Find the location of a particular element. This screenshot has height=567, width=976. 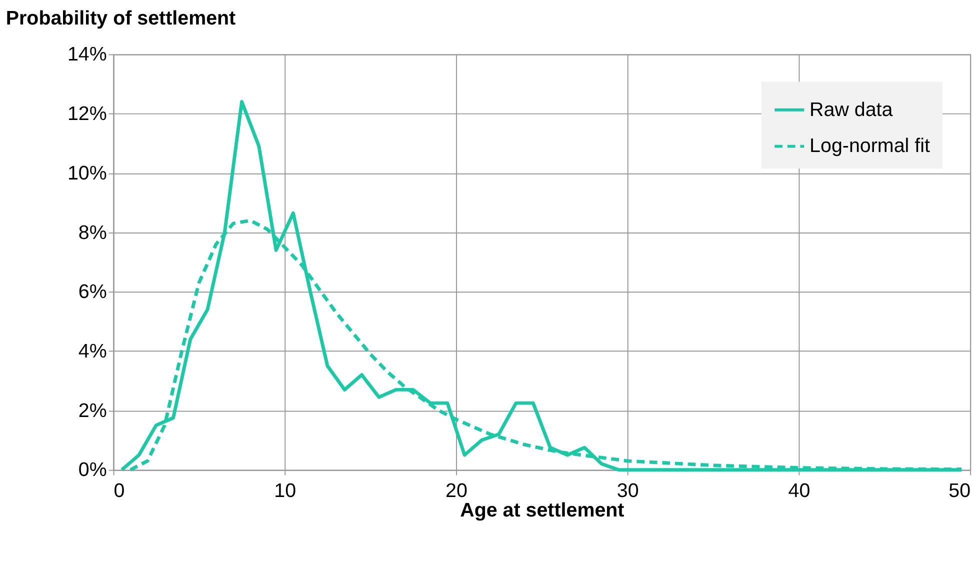

x-tick-label: 50 is located at coordinates (959, 491).